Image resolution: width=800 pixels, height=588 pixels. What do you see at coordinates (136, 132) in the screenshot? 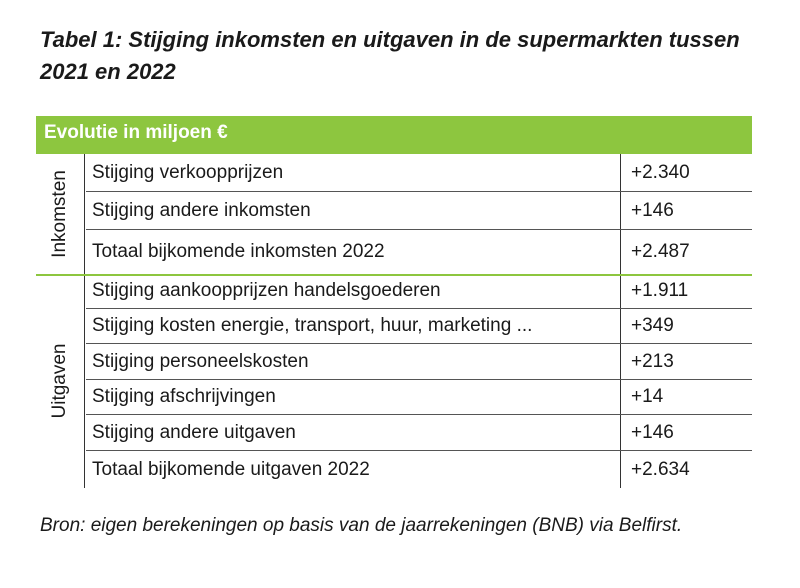
I see `table-header-label: Evolutie in miljoen €` at bounding box center [136, 132].